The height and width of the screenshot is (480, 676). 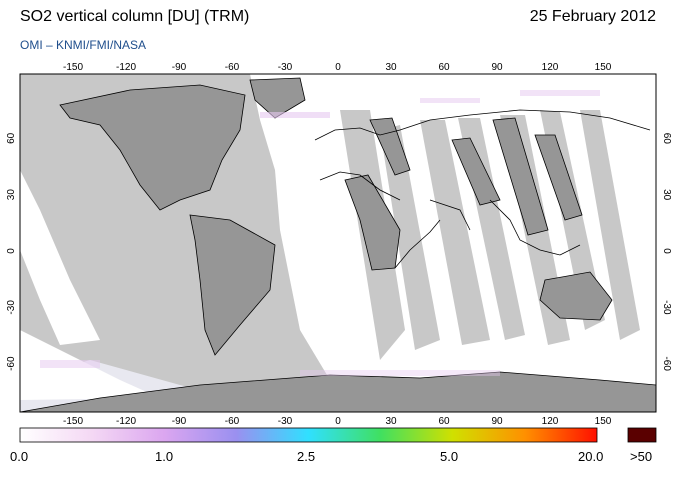 I want to click on lon-tick-label-top: 150, so click(x=603, y=67).